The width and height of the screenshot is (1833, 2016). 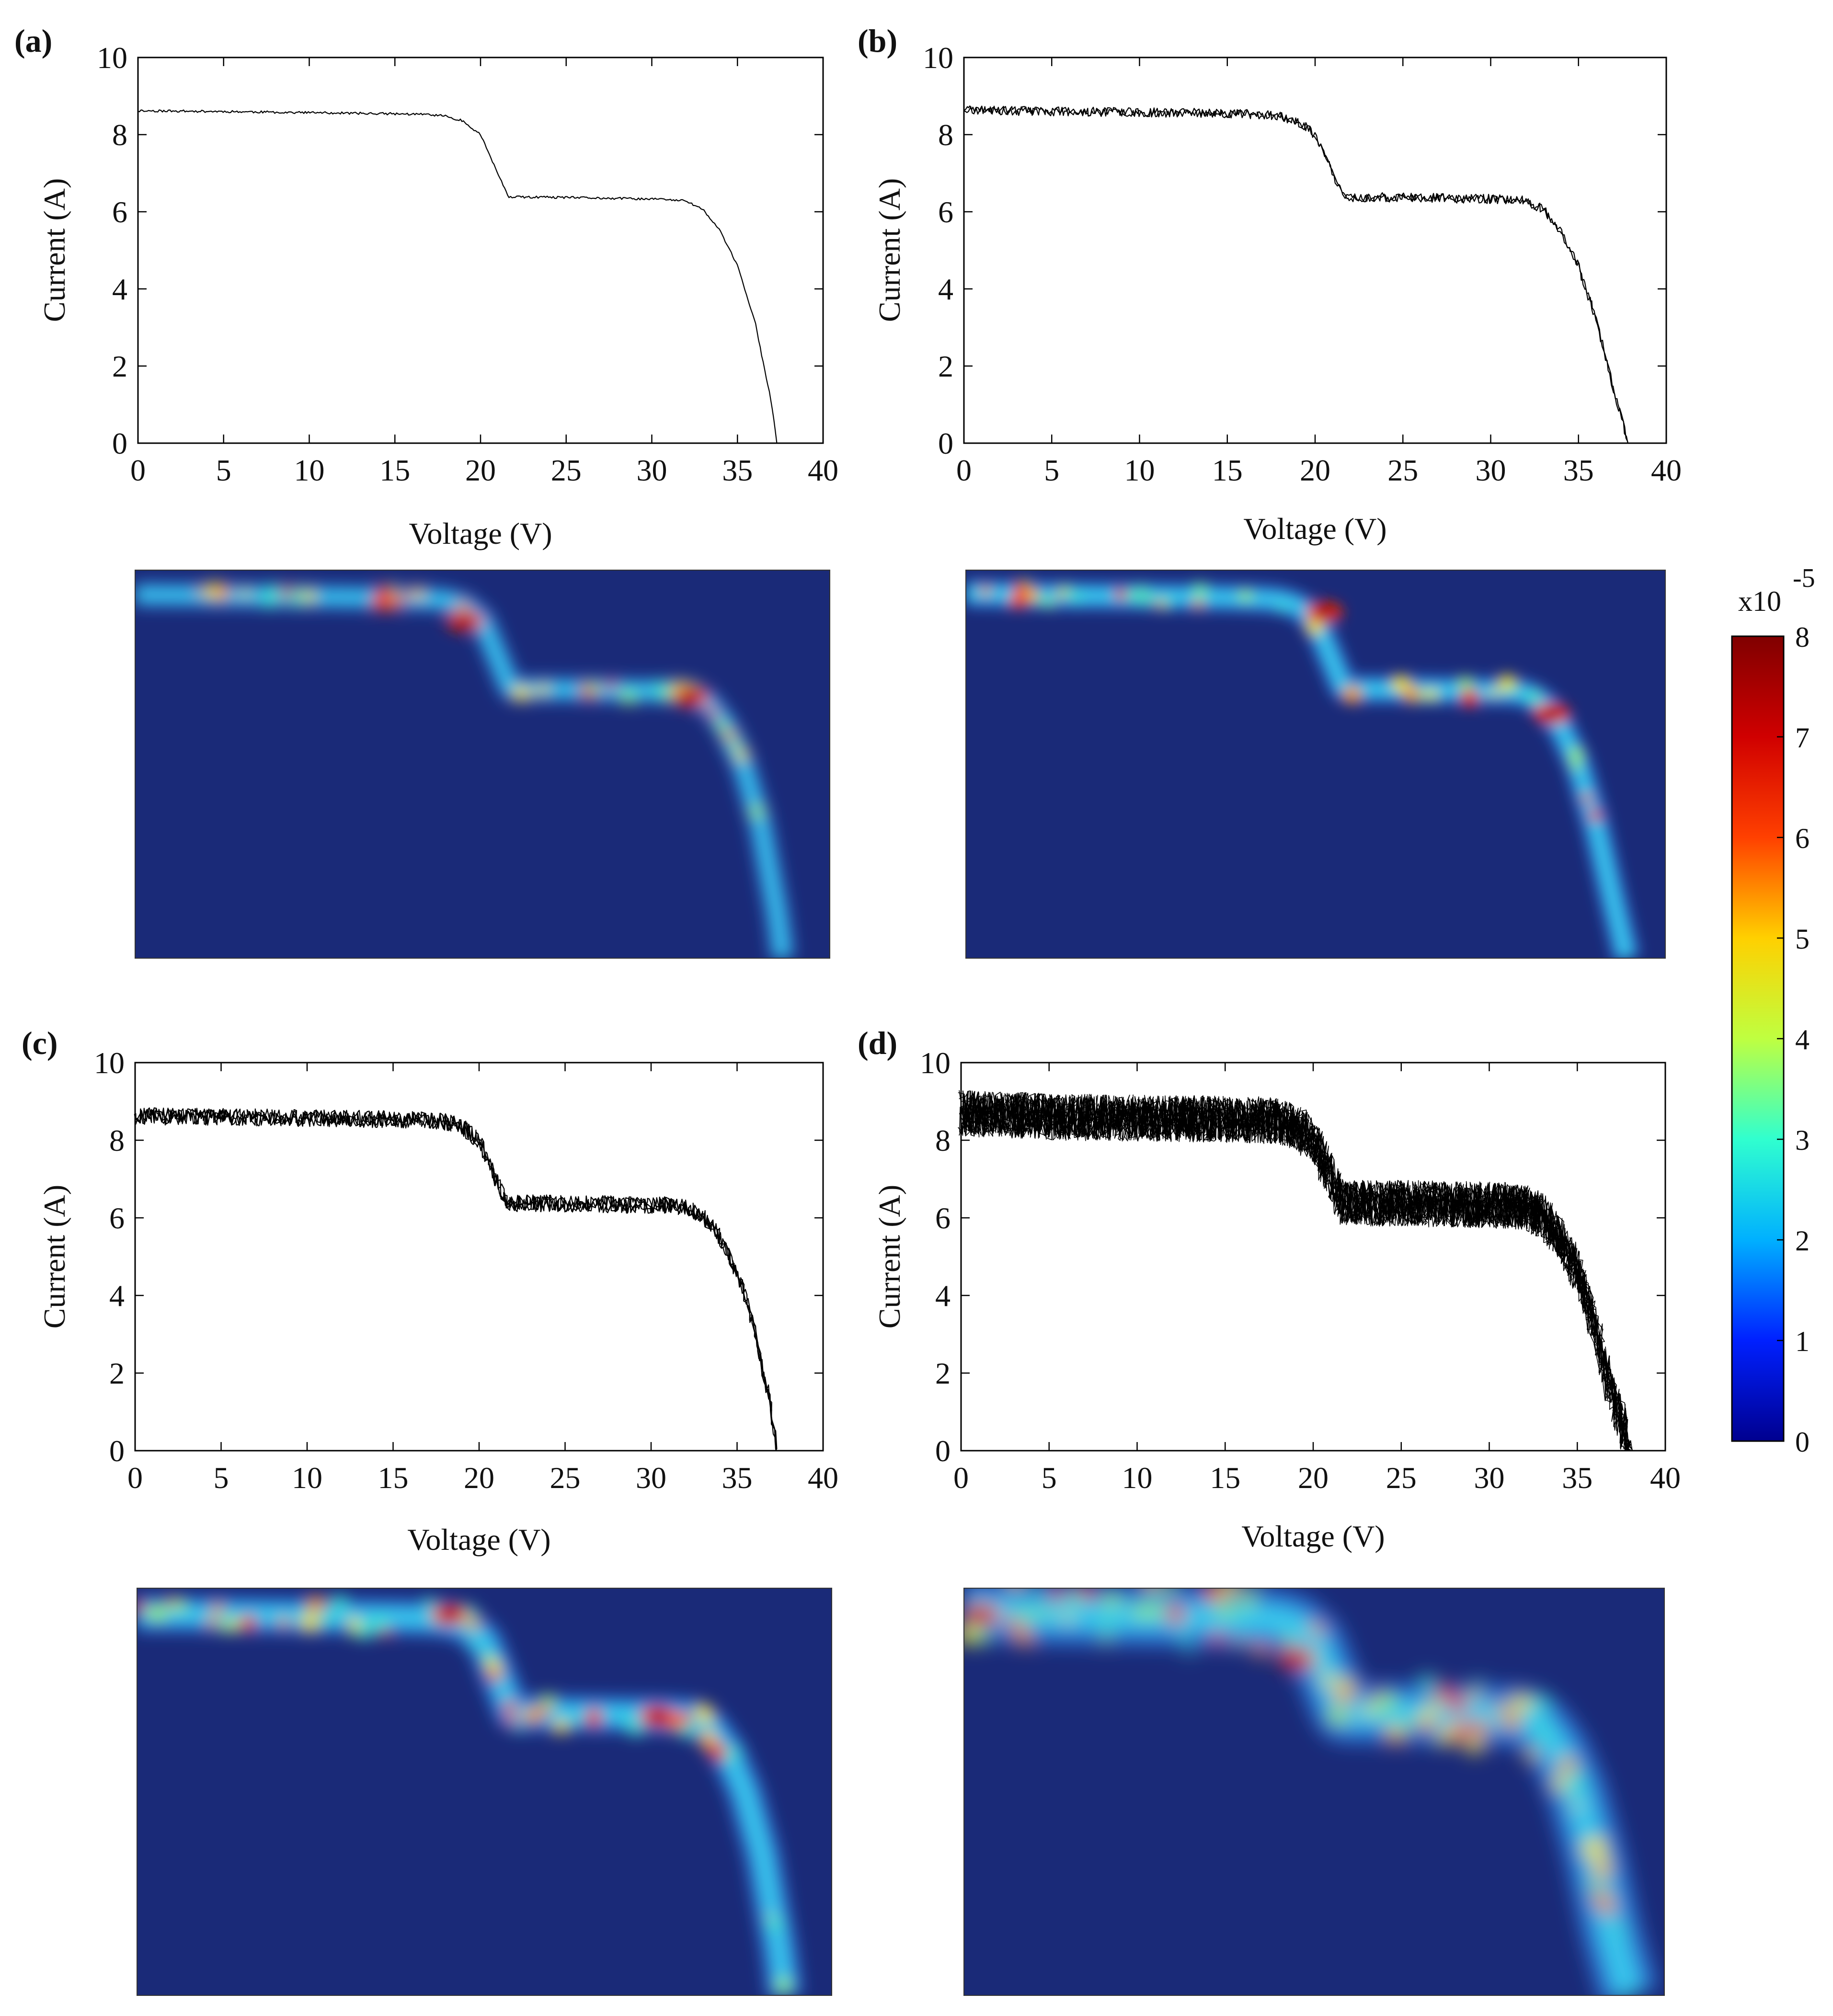 I want to click on colorbar-tick-label: 2, so click(x=1802, y=1241).